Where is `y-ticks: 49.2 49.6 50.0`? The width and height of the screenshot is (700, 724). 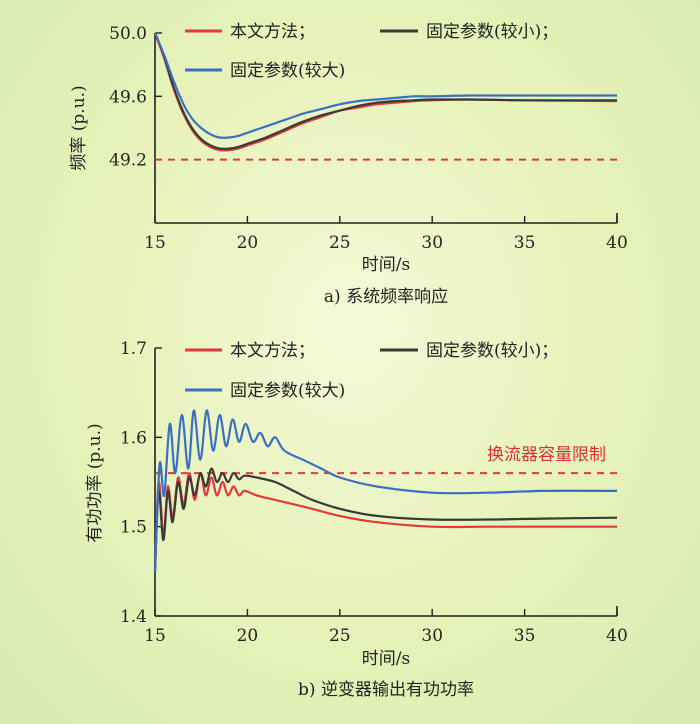
y-ticks: 49.2 49.6 50.0 is located at coordinates (135, 97).